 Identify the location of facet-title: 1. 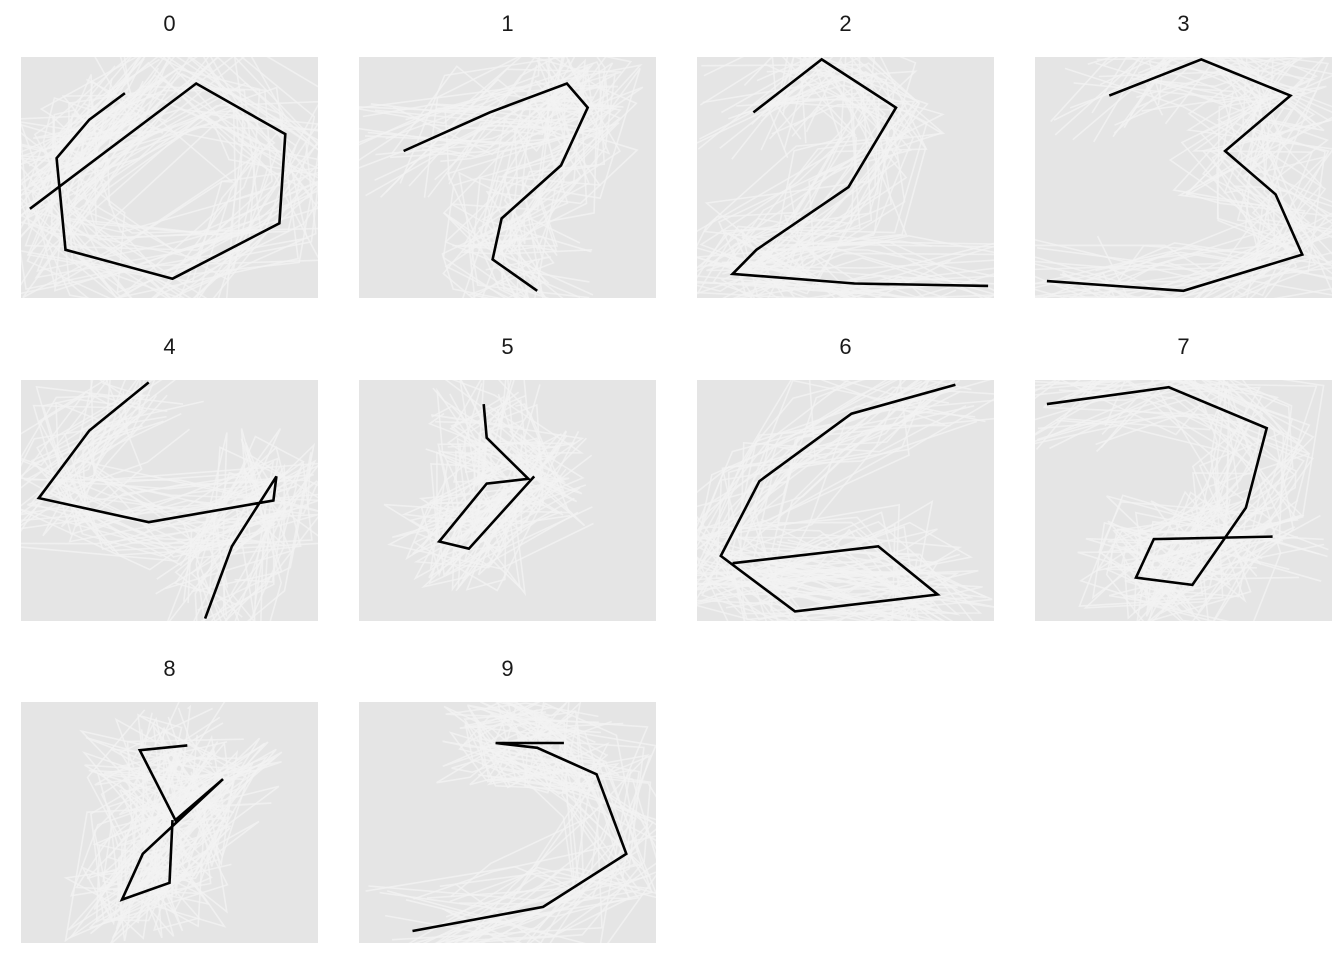
(507, 23).